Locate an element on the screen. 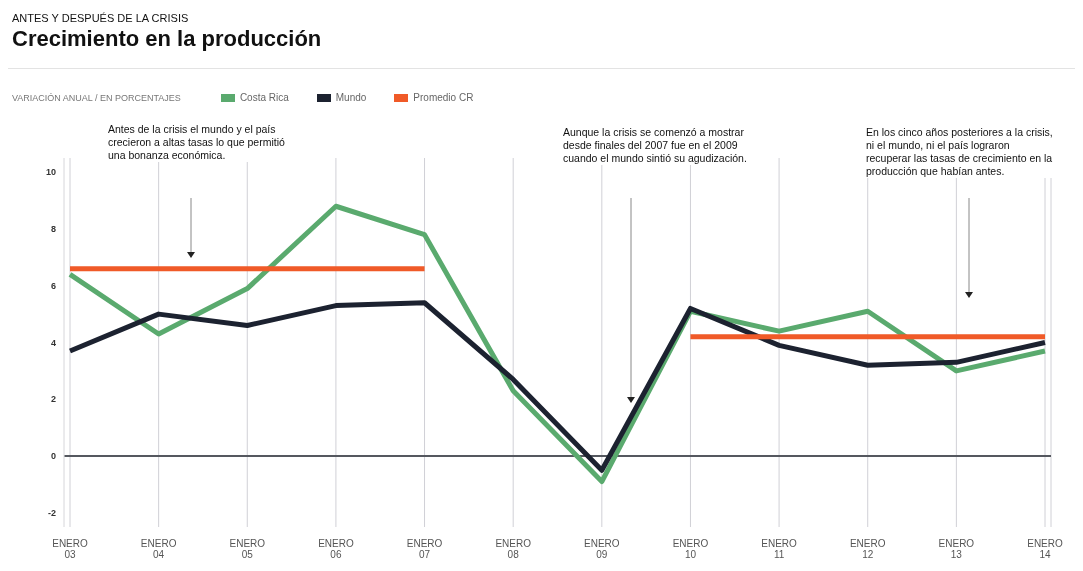 The image size is (1083, 571). y-tick-label: 4 is located at coordinates (53, 342).